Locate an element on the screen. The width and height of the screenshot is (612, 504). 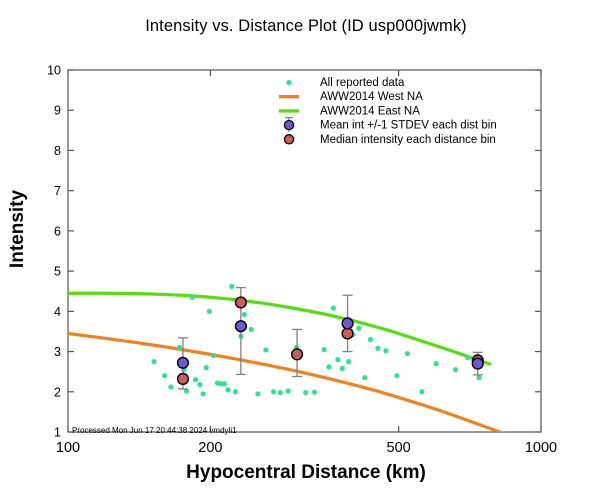
scatter-all-reported-data is located at coordinates (316, 340).